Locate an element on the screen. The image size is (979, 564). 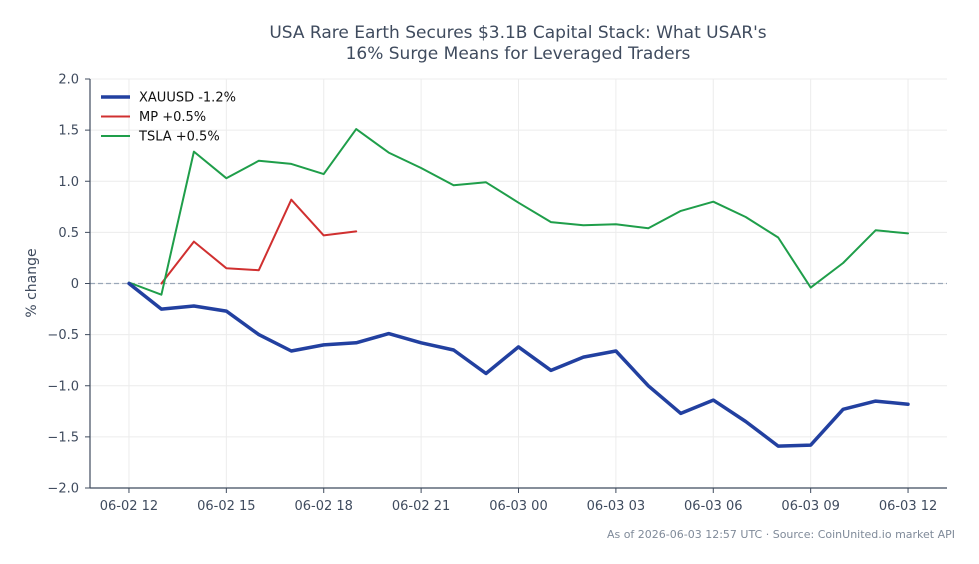
x-tick-label: 06-03 03 is located at coordinates (616, 506).